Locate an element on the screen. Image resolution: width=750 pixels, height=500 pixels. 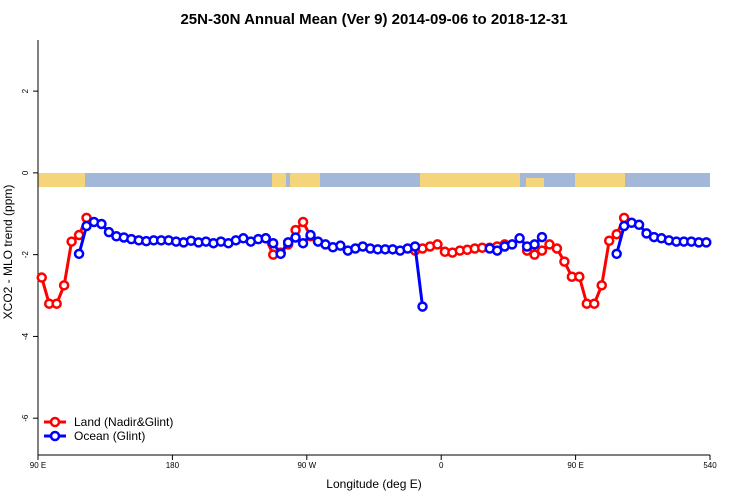
land-mask is located at coordinates (374, 180).